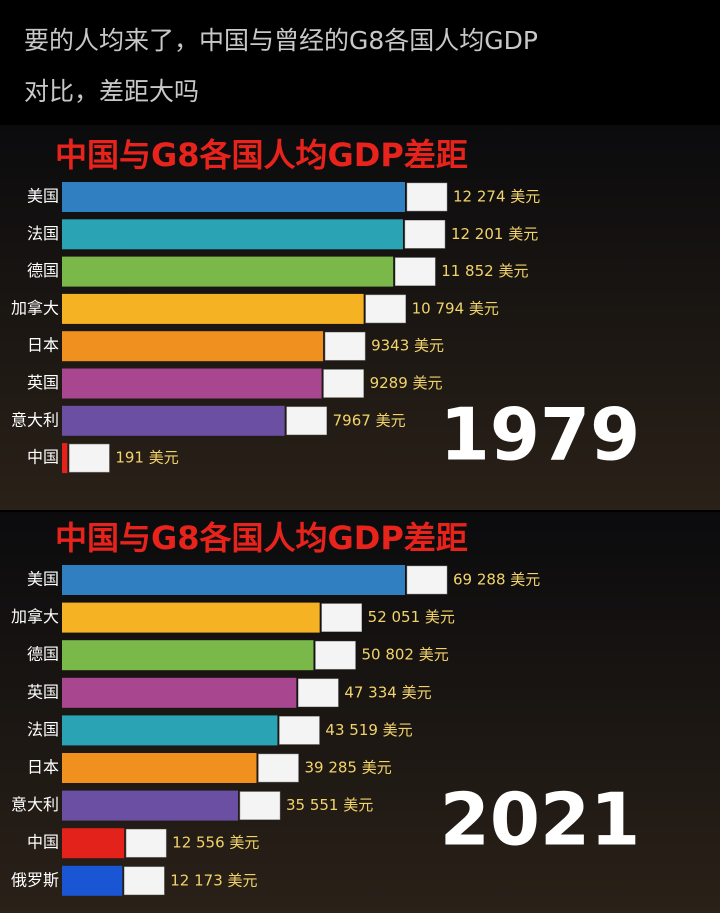  I want to click on value-label: 52 051 美元, so click(411, 617).